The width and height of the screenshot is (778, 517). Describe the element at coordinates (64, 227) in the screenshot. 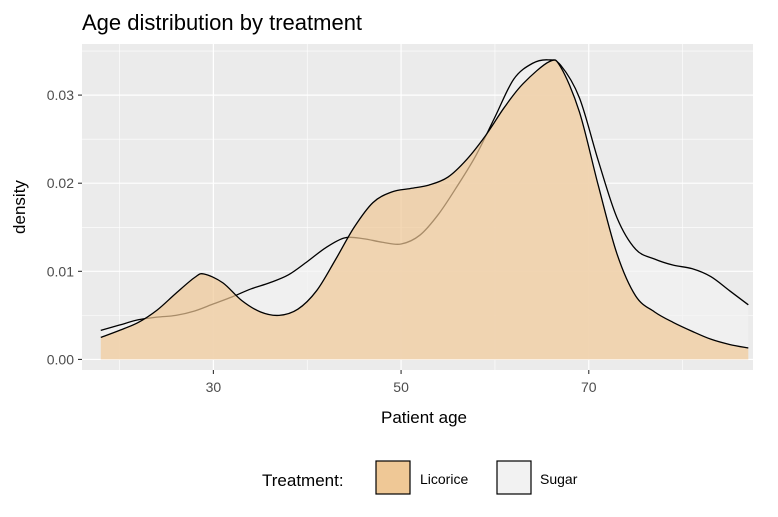

I see `y-axis: 0.00 0.01 0.02 0.03` at that location.